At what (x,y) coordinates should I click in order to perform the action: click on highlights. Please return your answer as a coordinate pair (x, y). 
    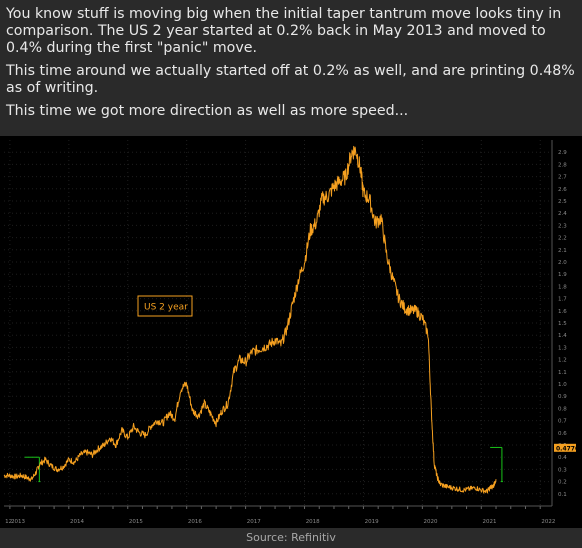
    Looking at the image, I should click on (263, 464).